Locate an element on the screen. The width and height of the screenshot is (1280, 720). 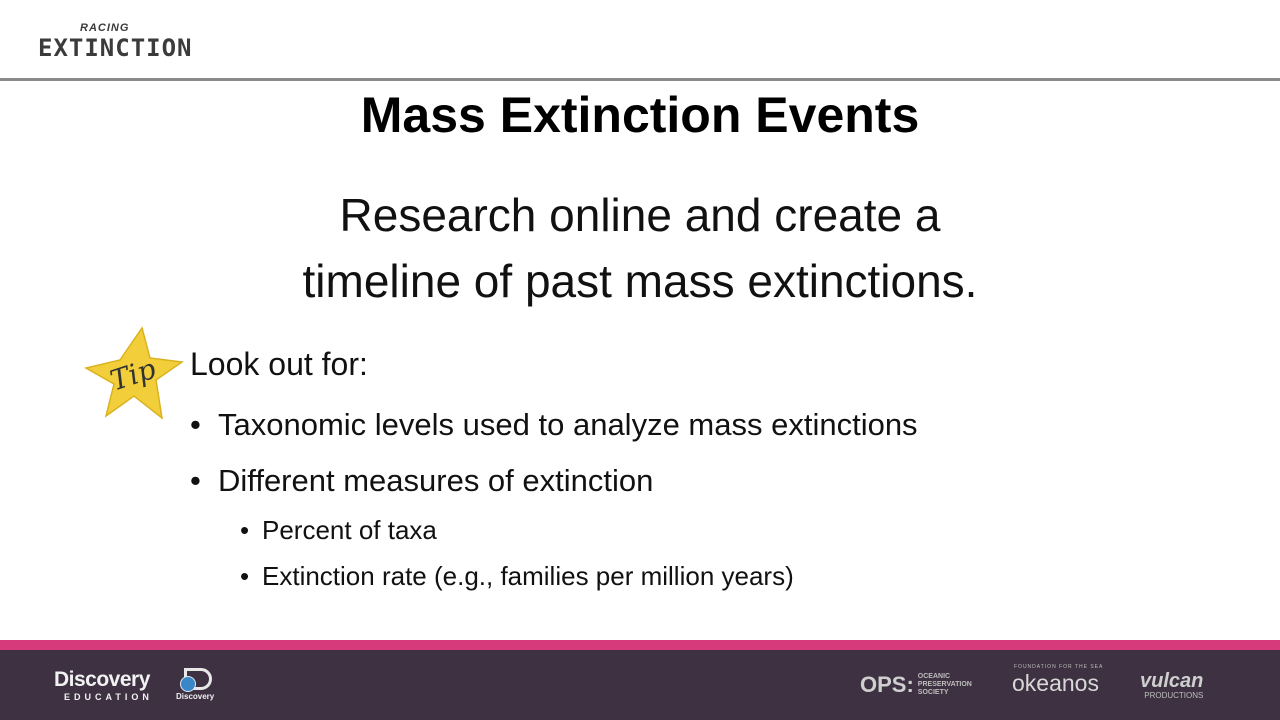
header-divider is located at coordinates (640, 79).